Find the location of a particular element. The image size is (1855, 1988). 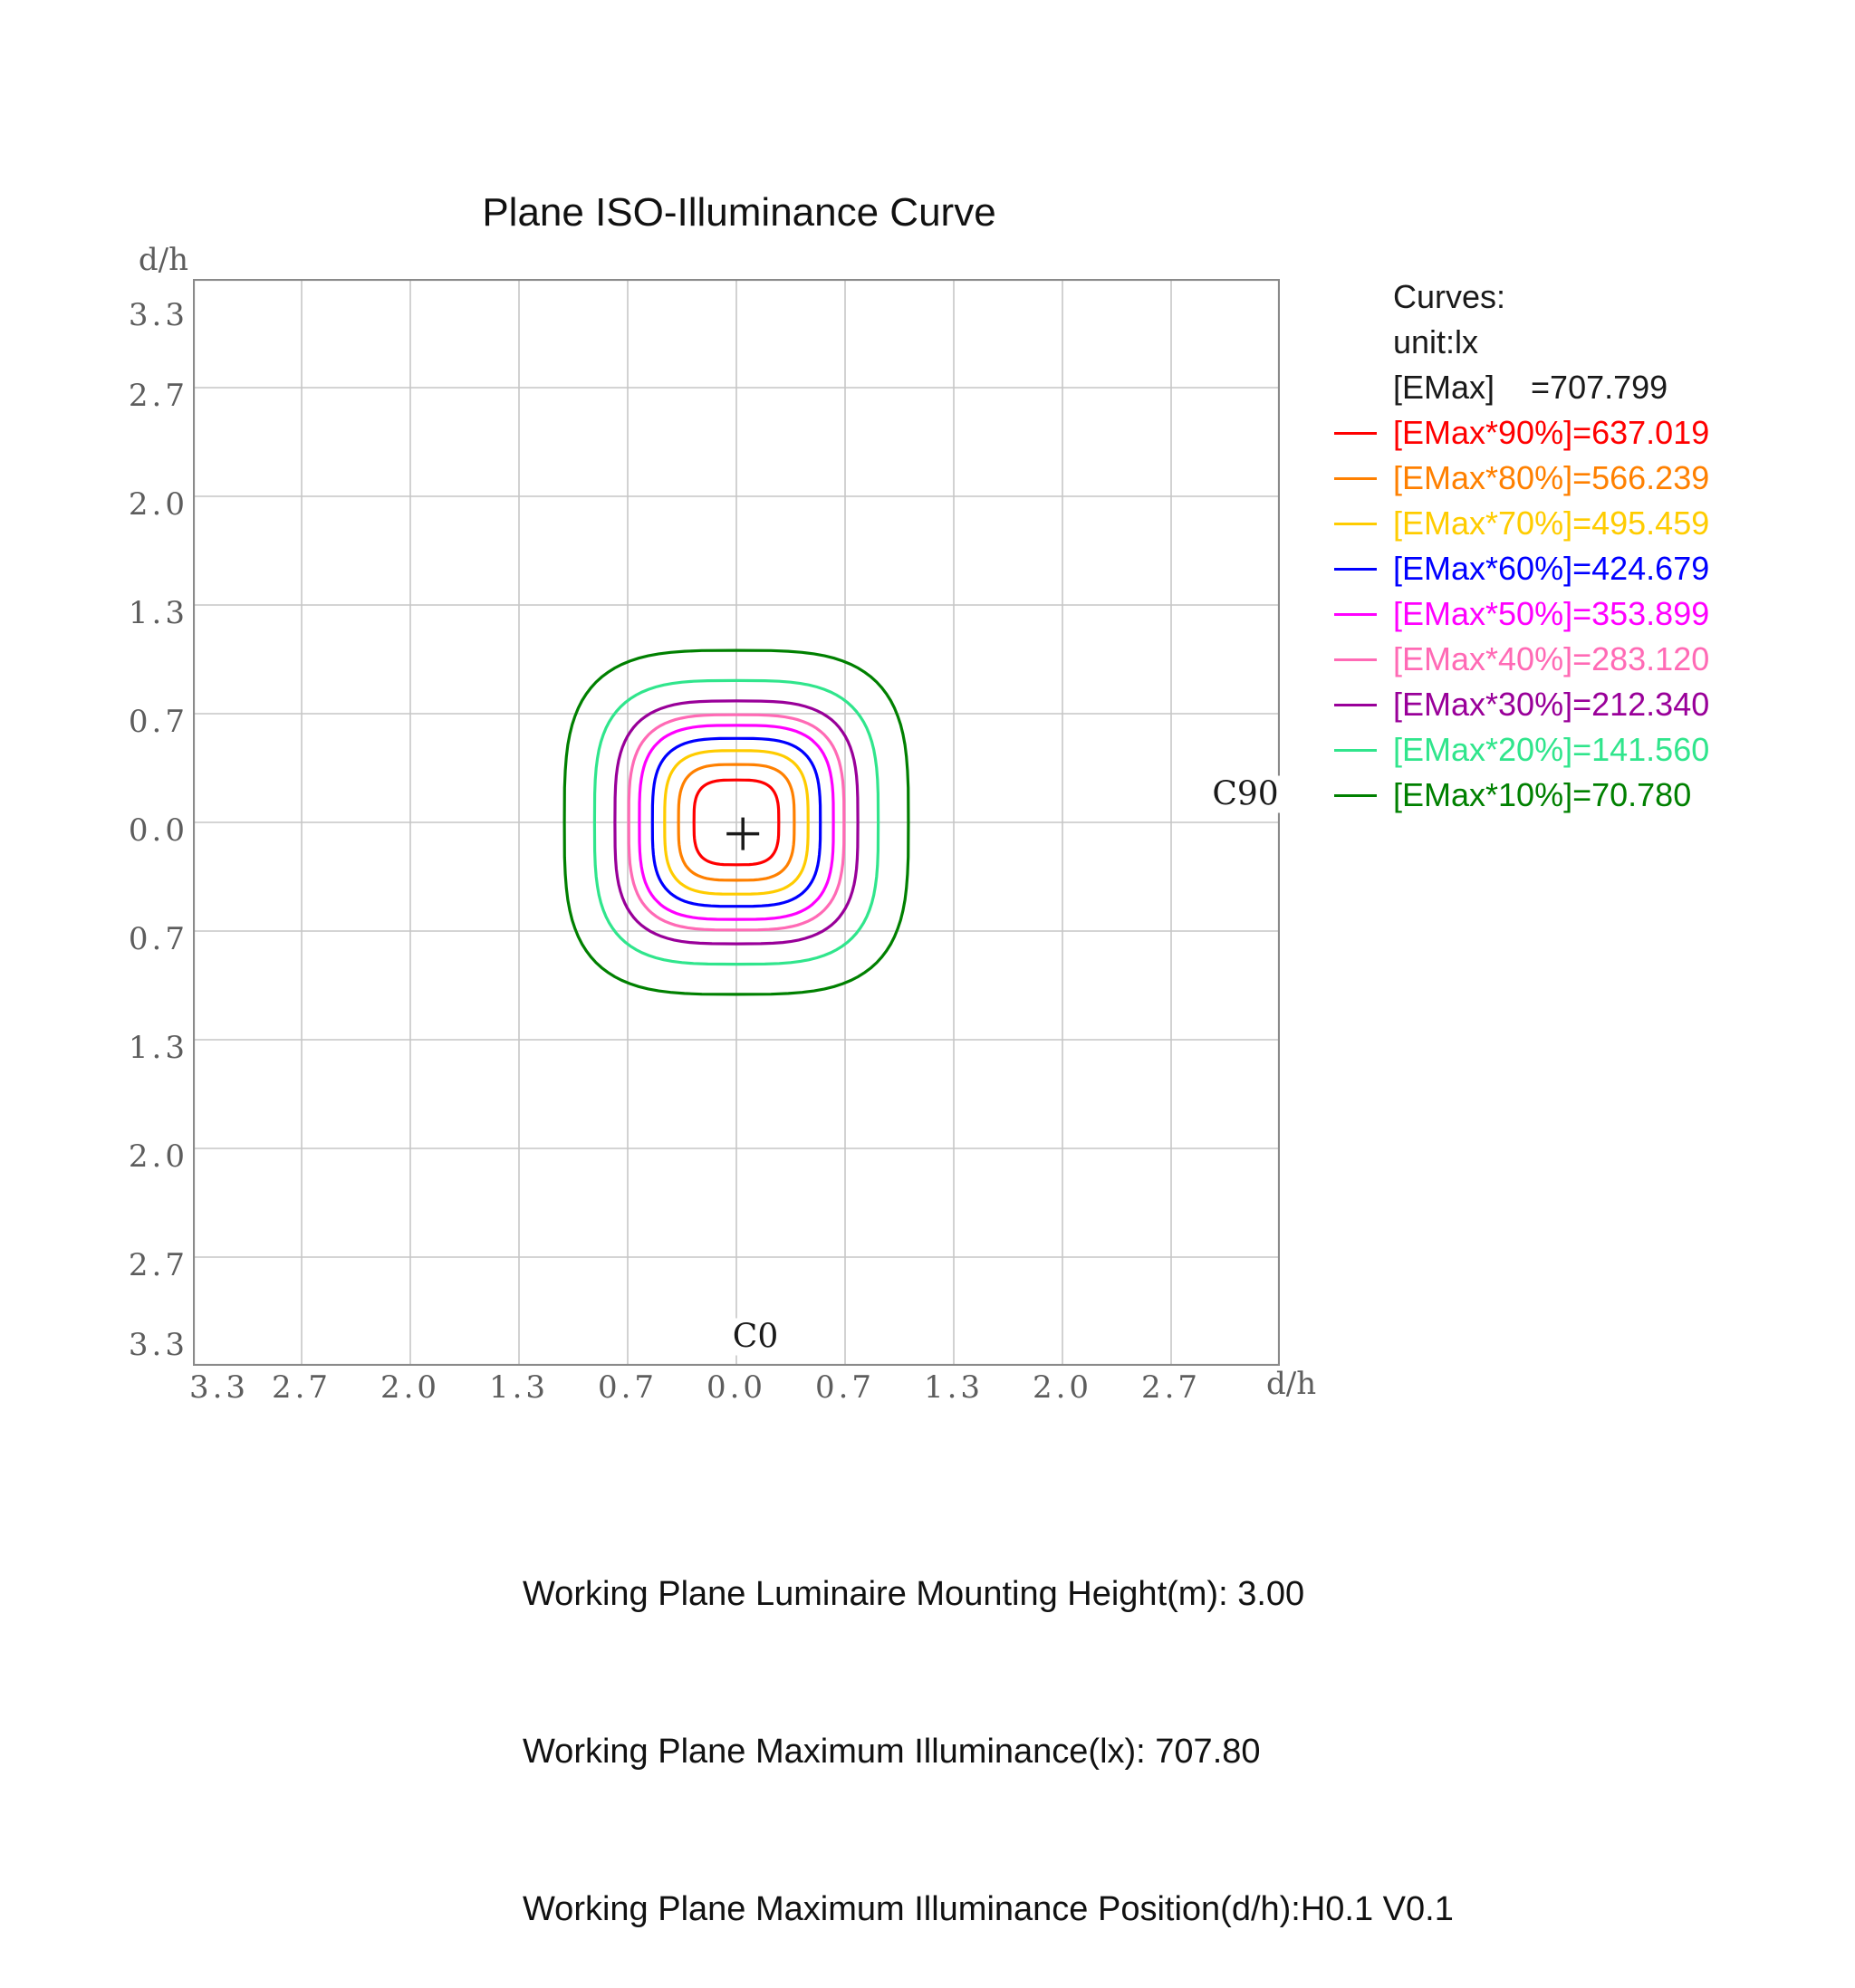

legend-header: Curves: is located at coordinates (1450, 296).